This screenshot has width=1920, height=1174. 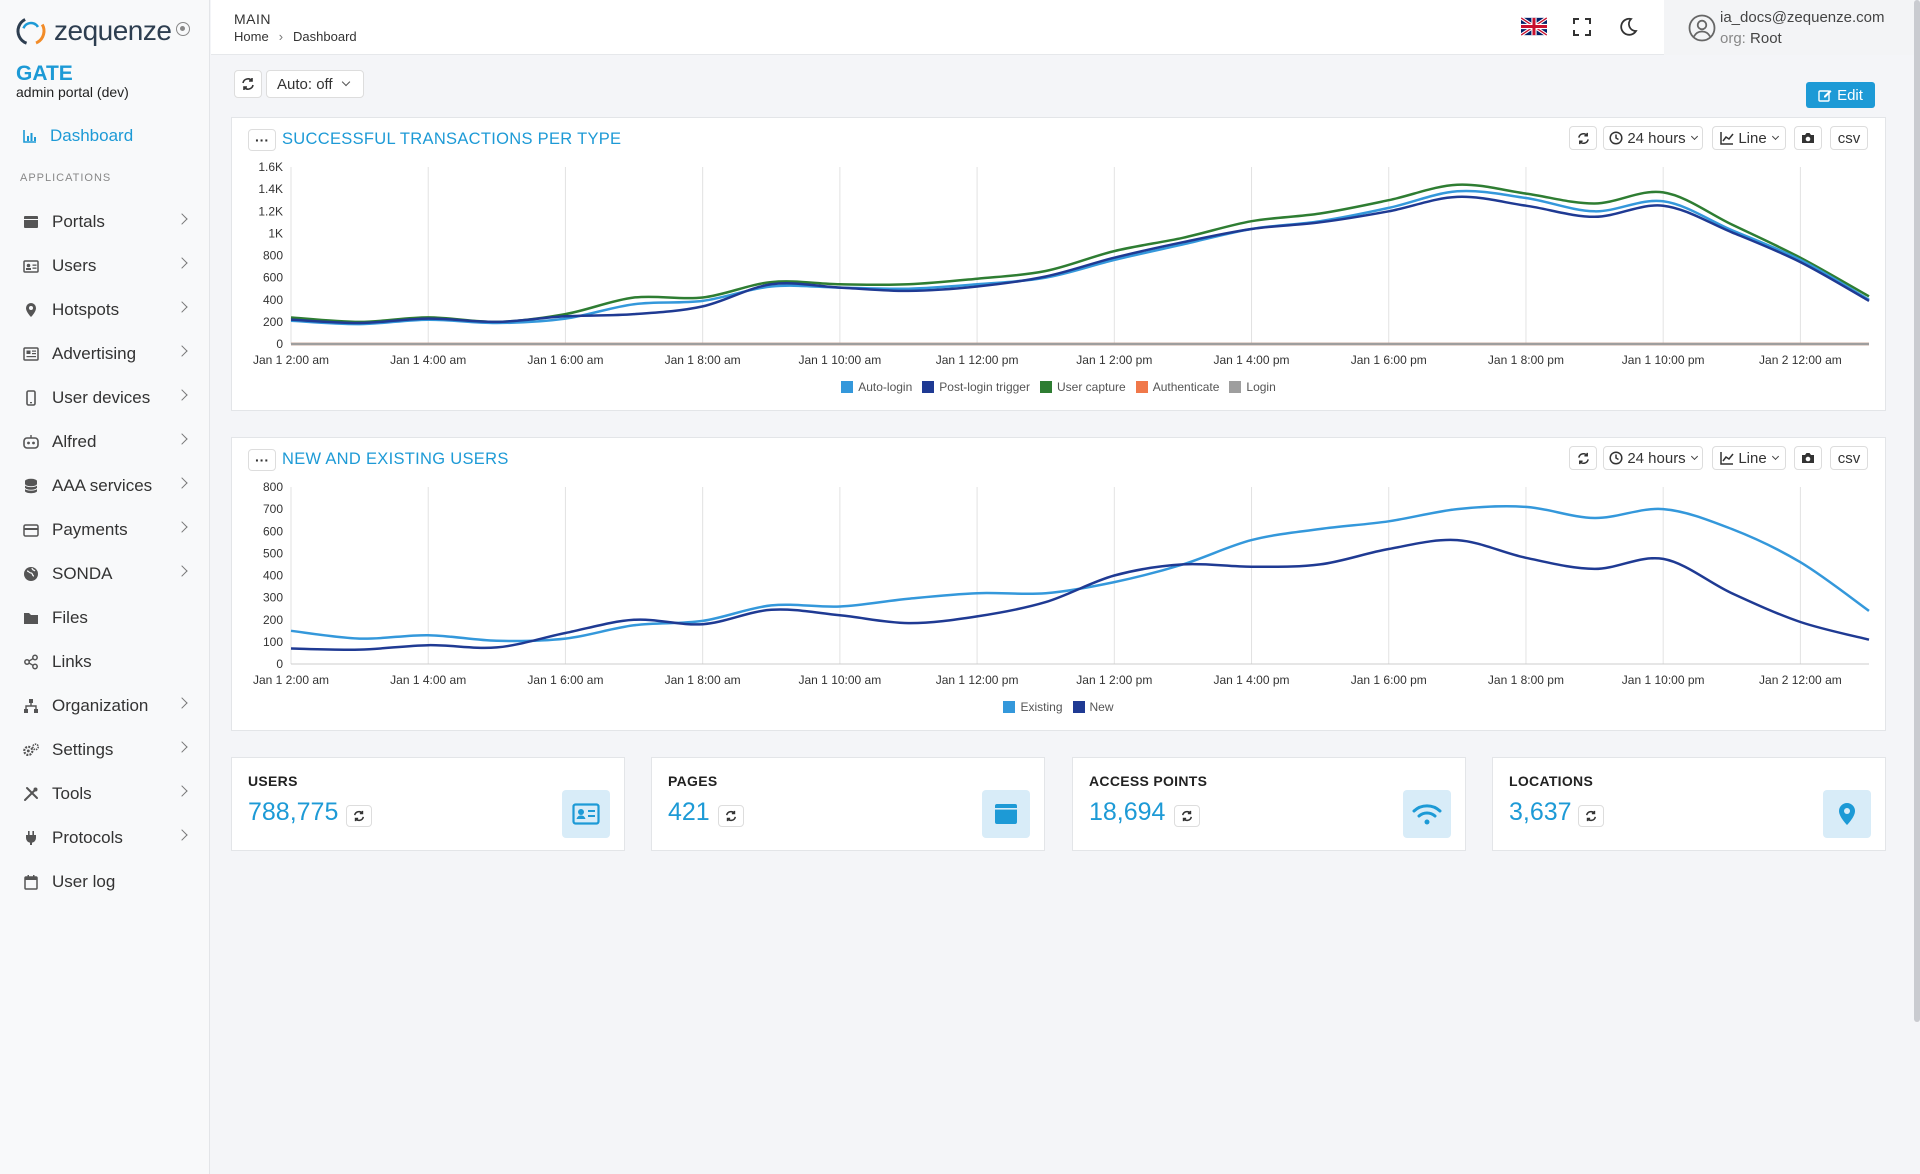 What do you see at coordinates (84, 881) in the screenshot?
I see `sidebar-item-label: User log` at bounding box center [84, 881].